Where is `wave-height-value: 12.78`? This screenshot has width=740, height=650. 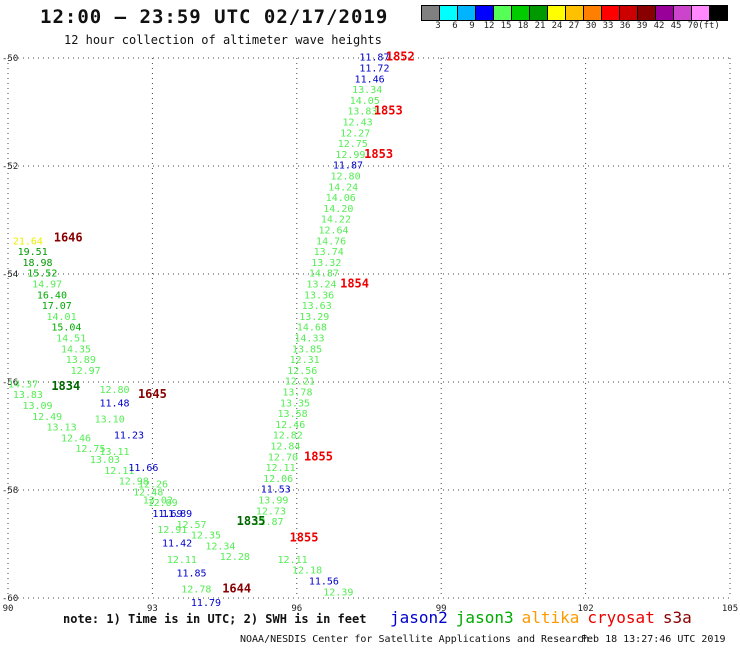
wave-height-value: 12.78 is located at coordinates (196, 590).